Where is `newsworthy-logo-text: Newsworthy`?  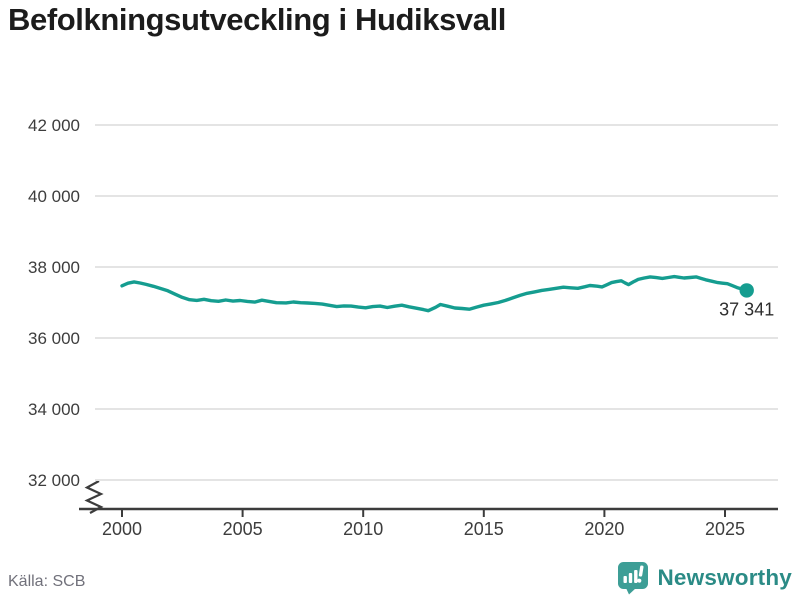 newsworthy-logo-text: Newsworthy is located at coordinates (724, 577).